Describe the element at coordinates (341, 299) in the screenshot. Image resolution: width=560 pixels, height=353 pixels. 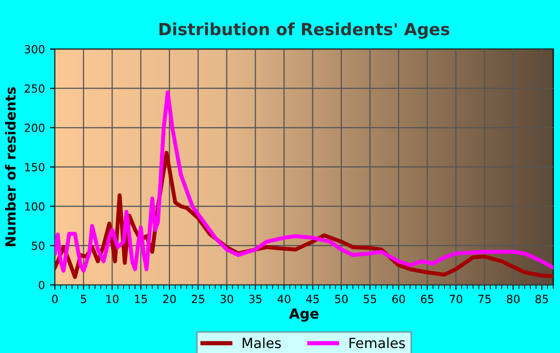
I see `x-tick-label: 50` at that location.